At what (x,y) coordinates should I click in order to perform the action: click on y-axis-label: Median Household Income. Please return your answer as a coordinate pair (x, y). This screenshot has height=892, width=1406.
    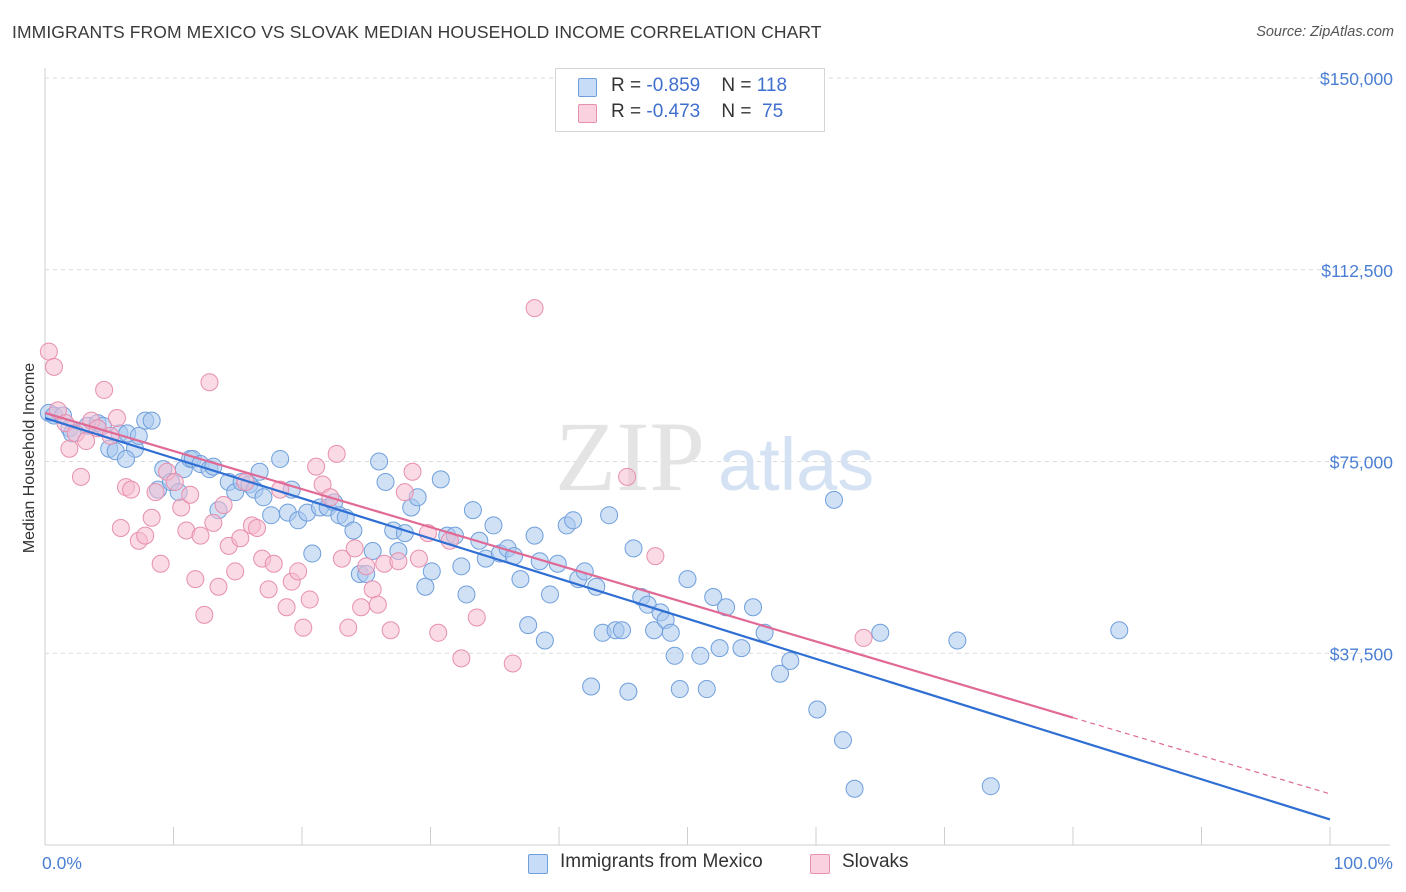
    Looking at the image, I should click on (29, 458).